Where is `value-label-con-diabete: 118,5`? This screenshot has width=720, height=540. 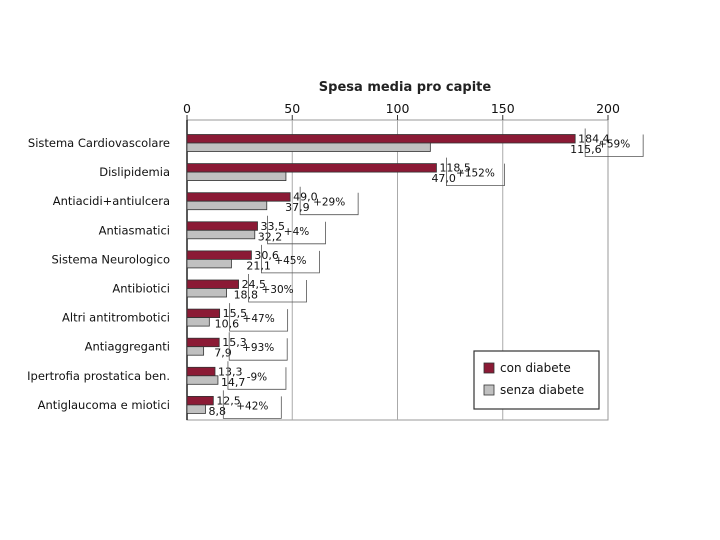
value-label-con-diabete: 118,5 is located at coordinates (455, 168).